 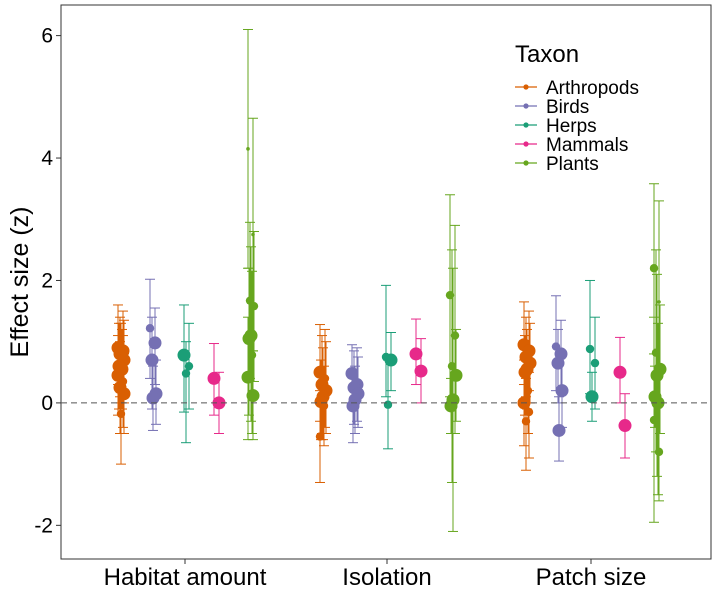 What do you see at coordinates (591, 577) in the screenshot?
I see `x-tick-label: Patch size` at bounding box center [591, 577].